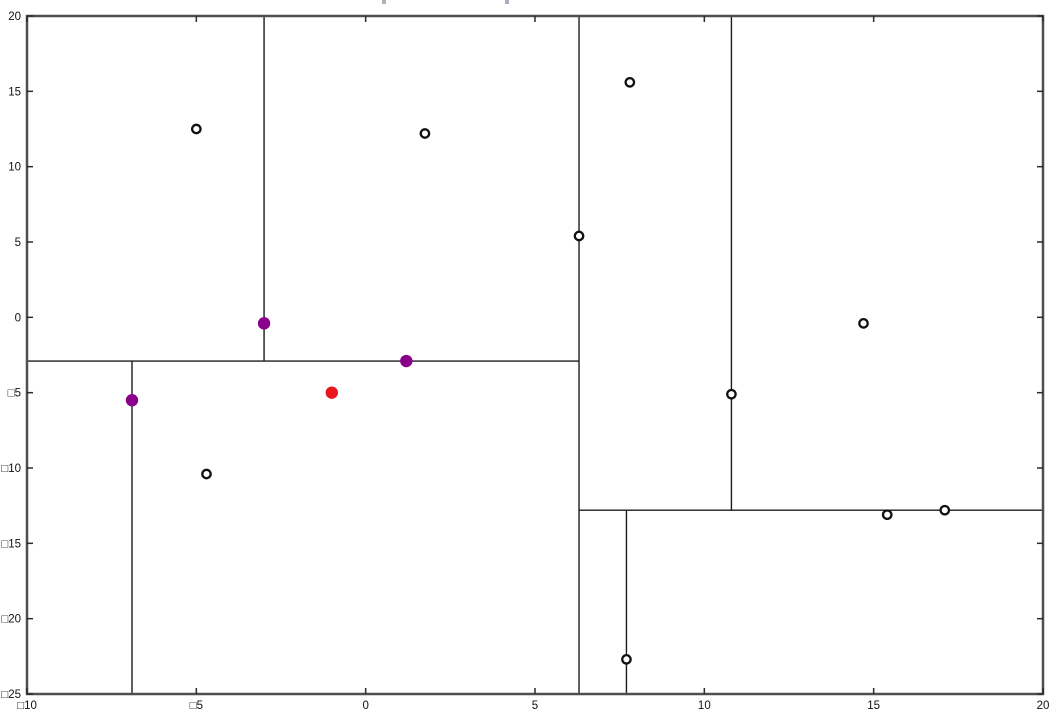 The image size is (1060, 723). I want to click on y-tick-label: 20, so click(14, 17).